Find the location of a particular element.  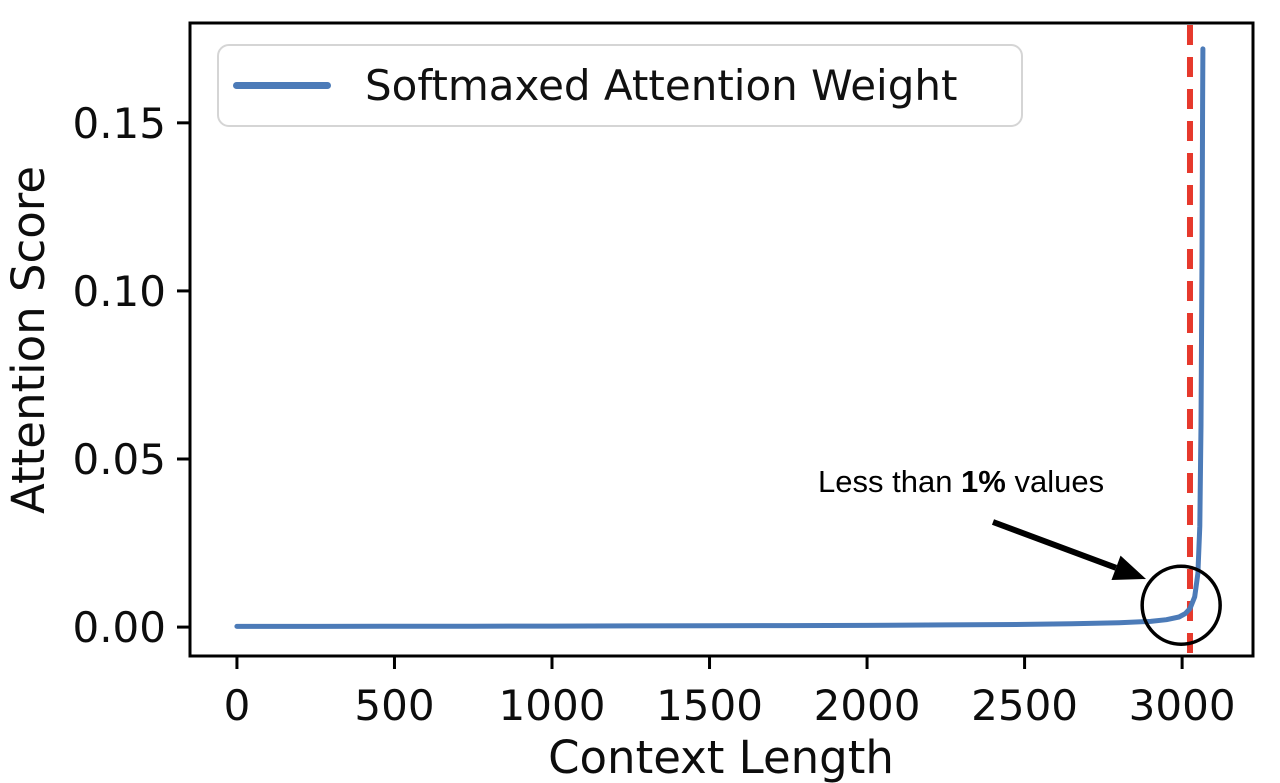

x-tick-label: 0 is located at coordinates (237, 705).